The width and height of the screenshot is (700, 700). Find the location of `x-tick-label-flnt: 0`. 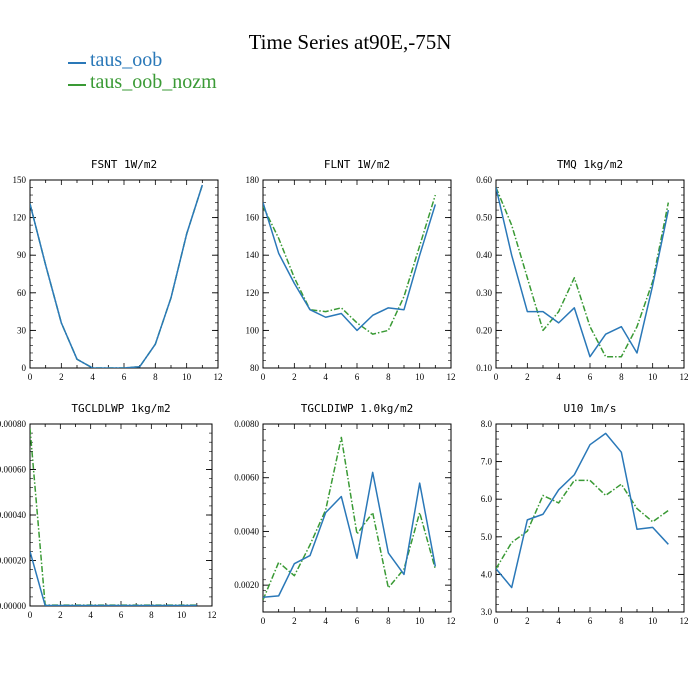

x-tick-label-flnt: 0 is located at coordinates (263, 377).